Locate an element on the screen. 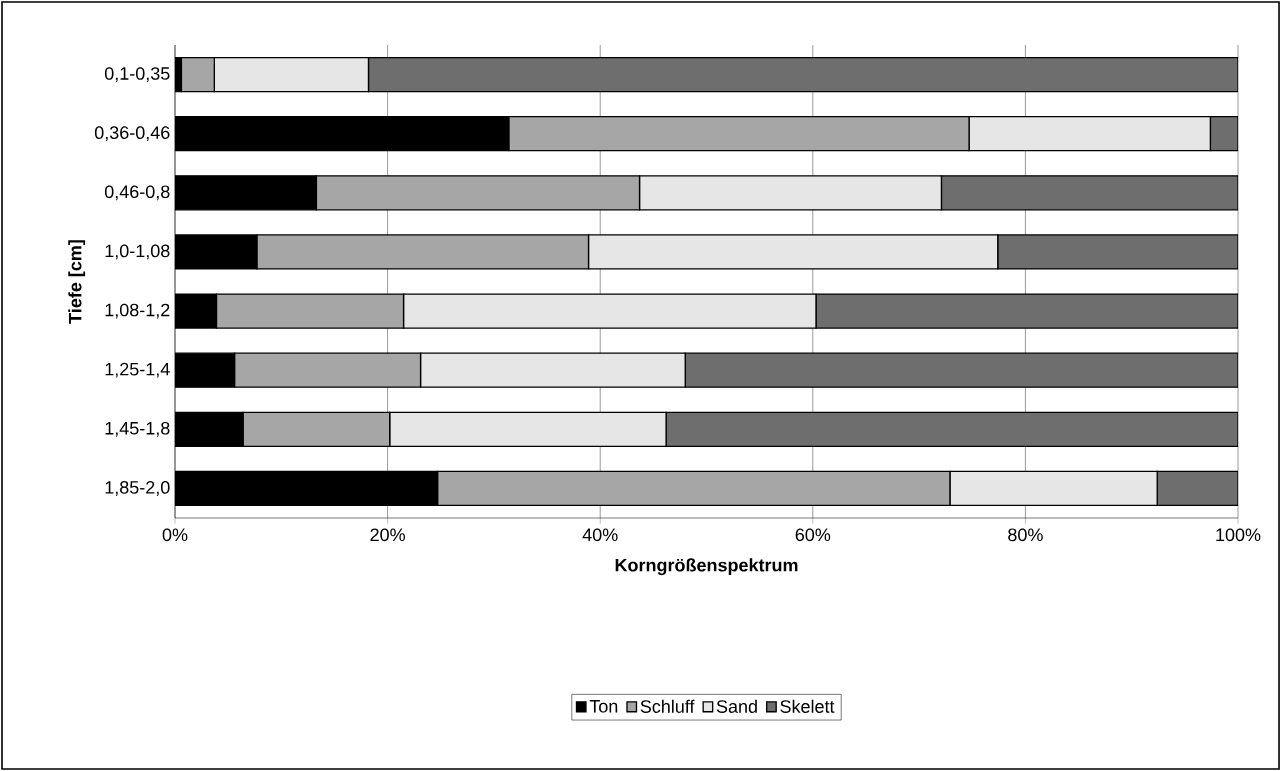 The height and width of the screenshot is (771, 1281). legend-label: Sand is located at coordinates (736, 706).